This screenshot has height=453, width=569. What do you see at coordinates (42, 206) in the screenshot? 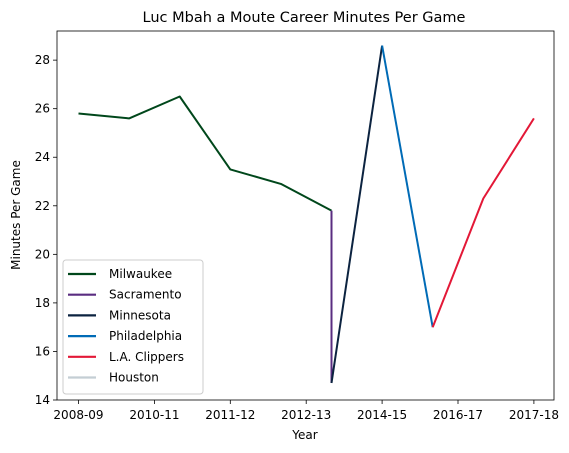
I see `y-tick-label: 22` at bounding box center [42, 206].